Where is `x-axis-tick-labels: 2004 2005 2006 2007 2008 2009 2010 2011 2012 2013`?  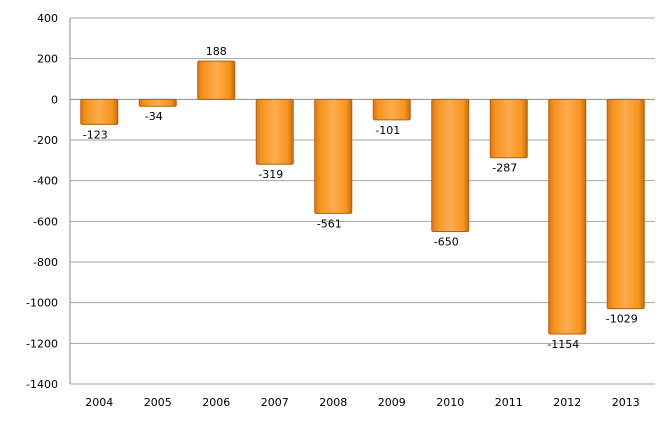
x-axis-tick-labels: 2004 2005 2006 2007 2008 2009 2010 2011 2012 2013 is located at coordinates (362, 402).